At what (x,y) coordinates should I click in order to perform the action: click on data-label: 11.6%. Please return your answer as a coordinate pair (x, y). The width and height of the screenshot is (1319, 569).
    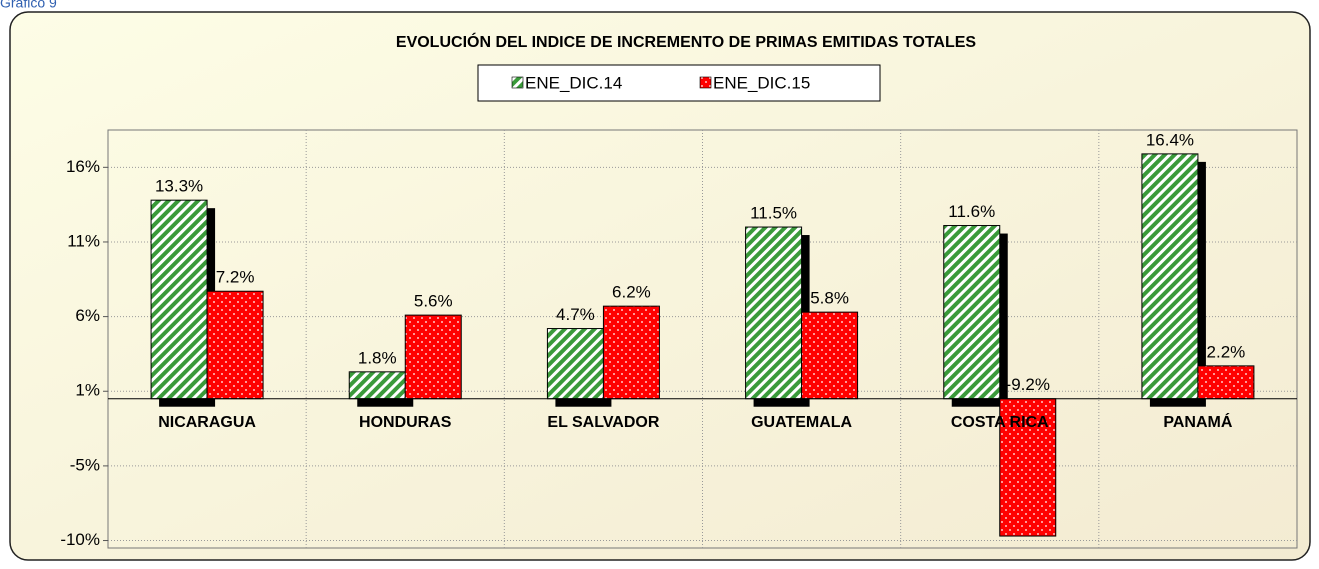
    Looking at the image, I should click on (971, 211).